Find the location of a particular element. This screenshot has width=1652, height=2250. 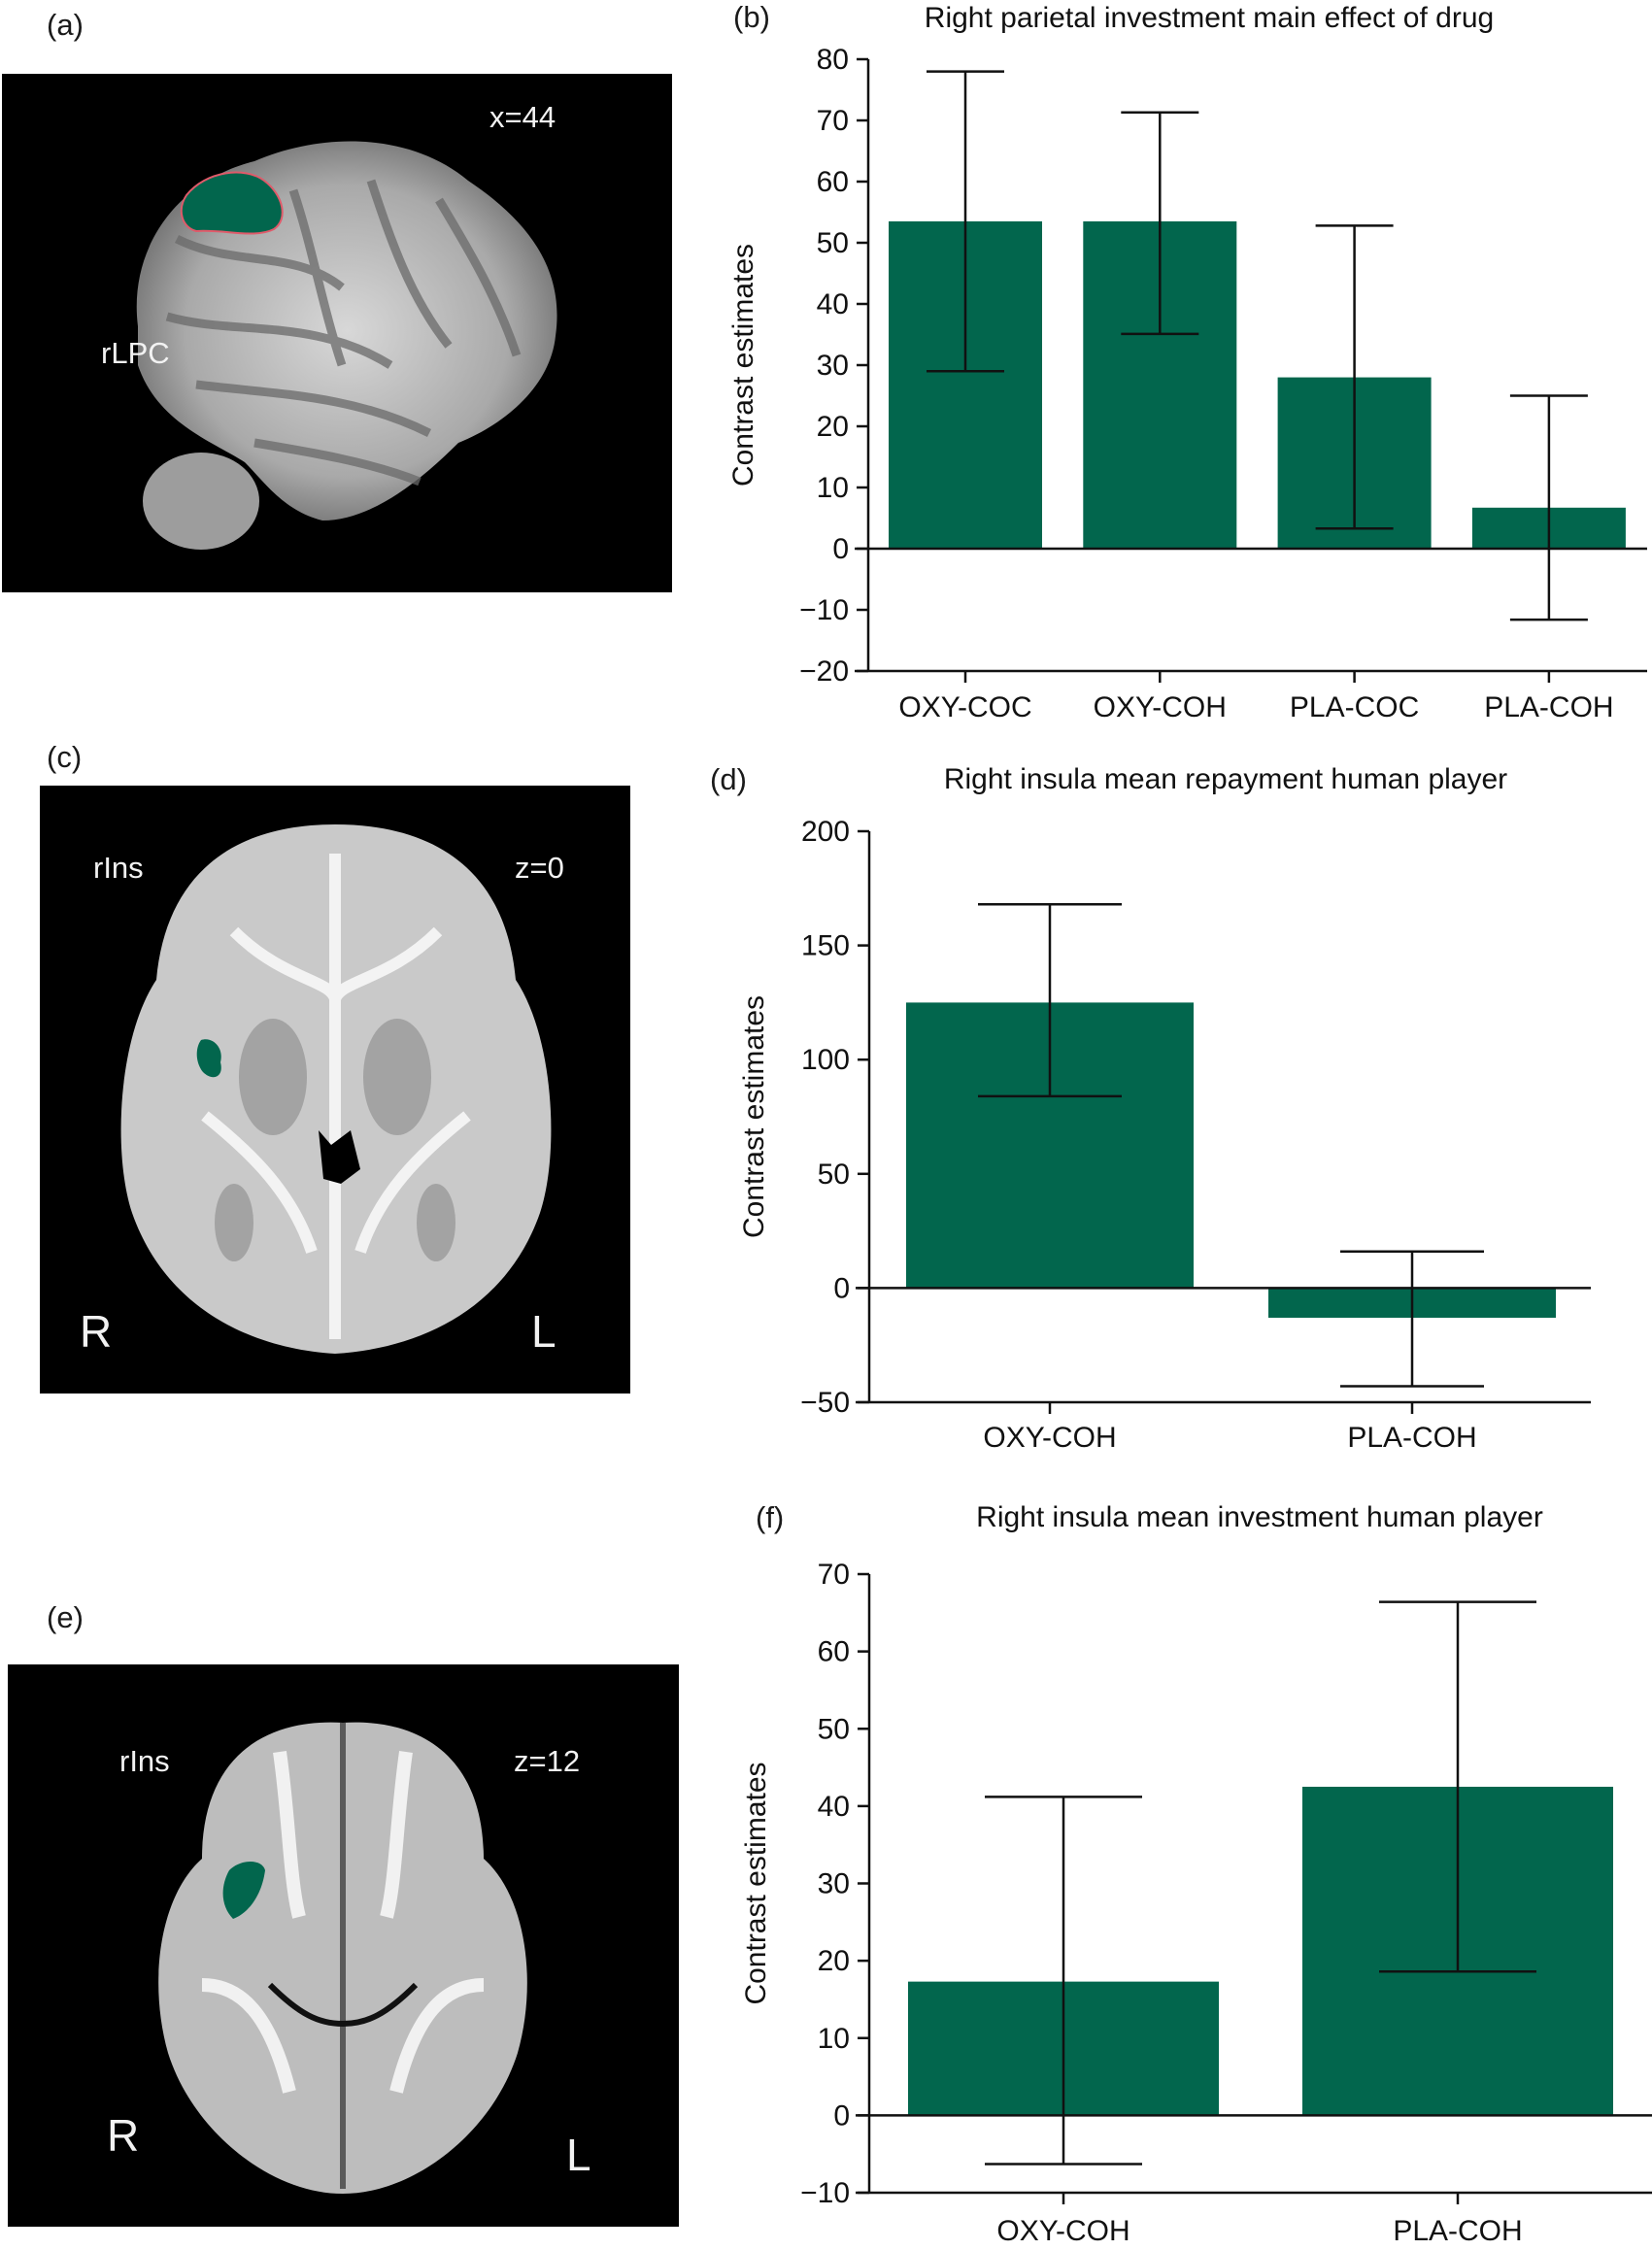

brain-image-axial-z12: rIns z=12 R L is located at coordinates (343, 1945).